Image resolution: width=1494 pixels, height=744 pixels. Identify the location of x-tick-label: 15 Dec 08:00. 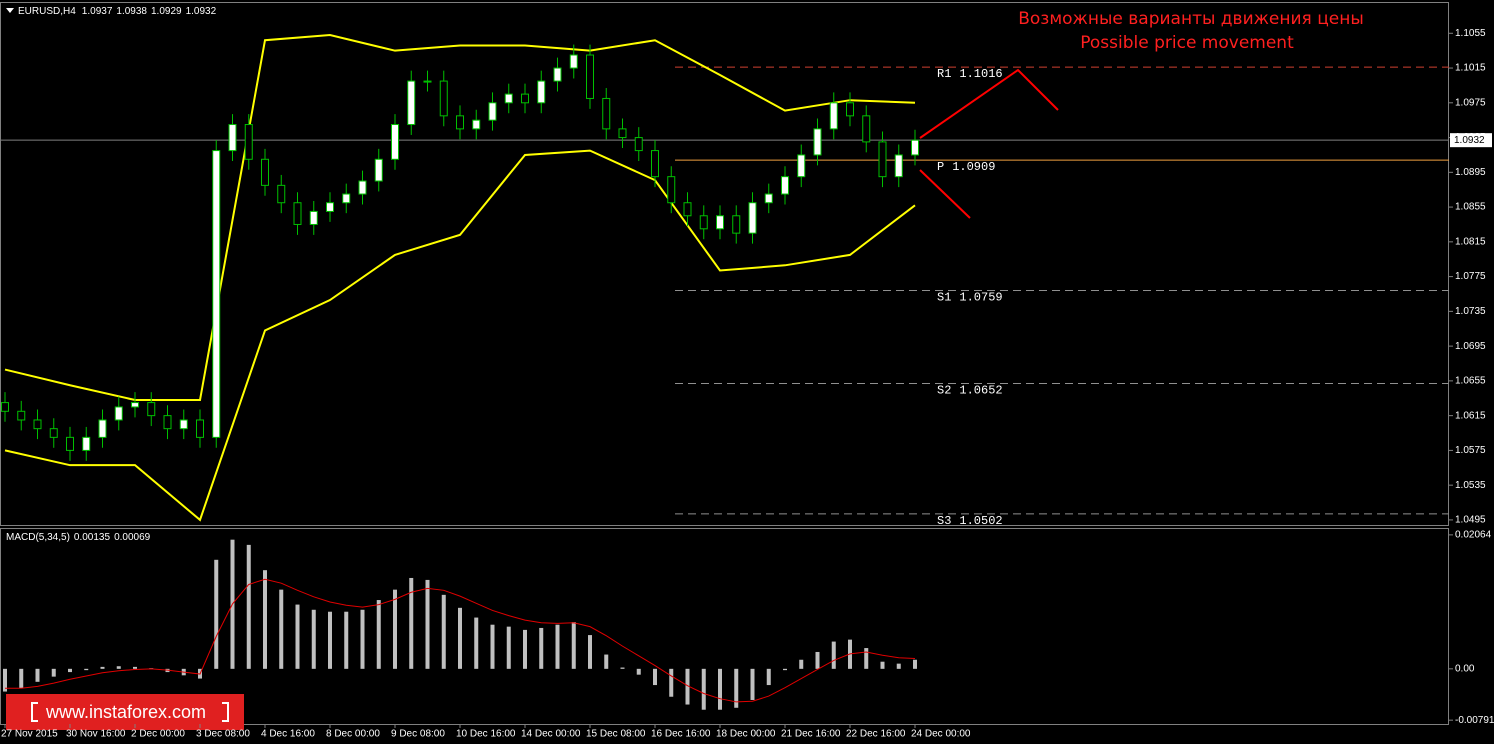
(616, 734).